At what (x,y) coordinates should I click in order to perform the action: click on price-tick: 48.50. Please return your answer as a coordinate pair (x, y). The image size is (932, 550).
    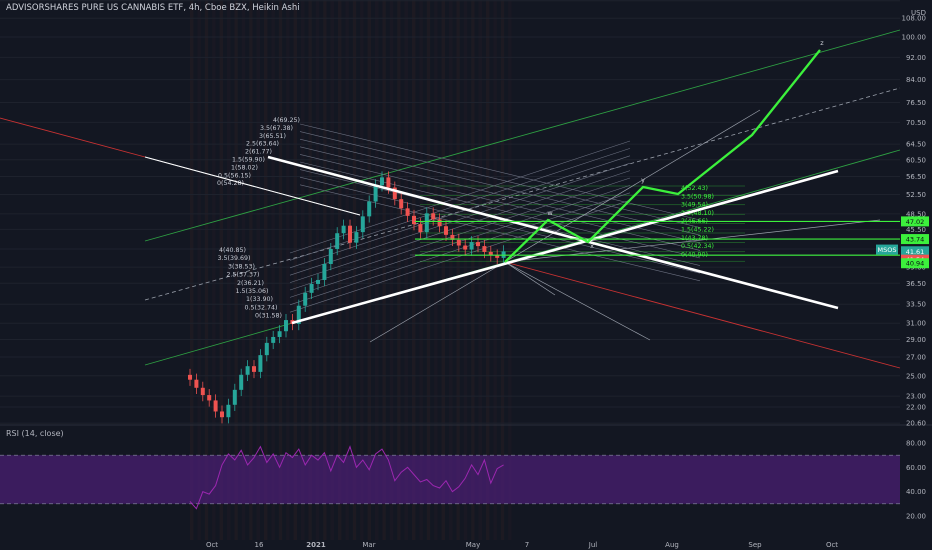
    Looking at the image, I should click on (916, 214).